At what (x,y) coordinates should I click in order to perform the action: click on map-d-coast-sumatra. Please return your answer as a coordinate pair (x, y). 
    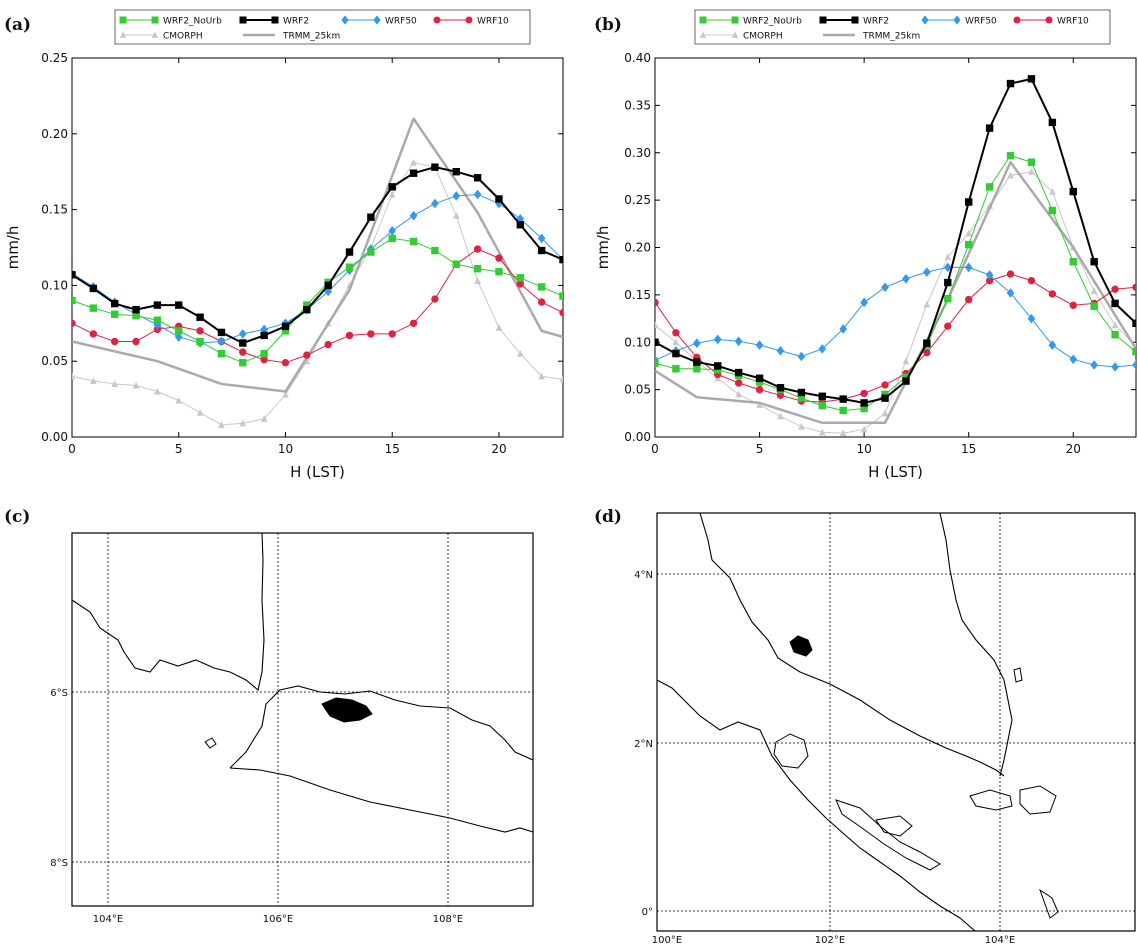
    Looking at the image, I should click on (816, 805).